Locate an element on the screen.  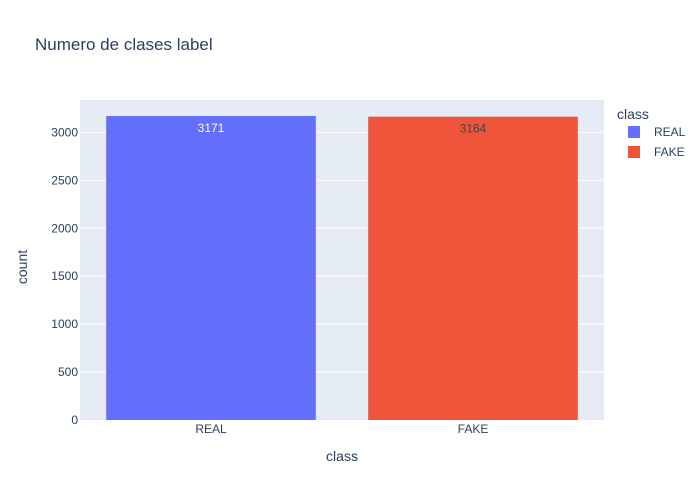
y-axis-ticks: 0 500 1000 1500 2000 2500 3000 is located at coordinates (64, 276).